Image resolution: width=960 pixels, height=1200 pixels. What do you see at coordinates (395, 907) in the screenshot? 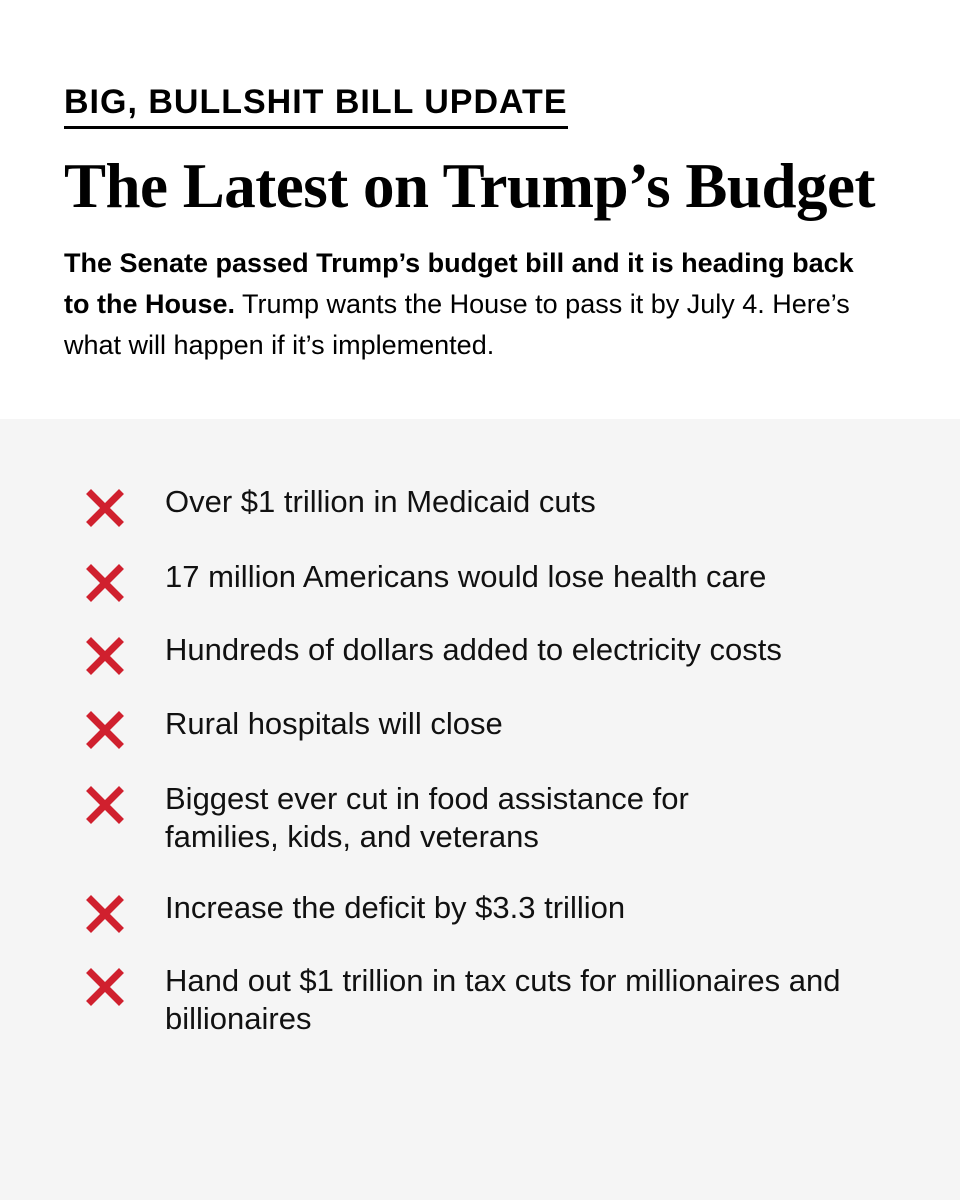
I see `list-item-text: Increase the deficit by $3.3 trillion` at bounding box center [395, 907].